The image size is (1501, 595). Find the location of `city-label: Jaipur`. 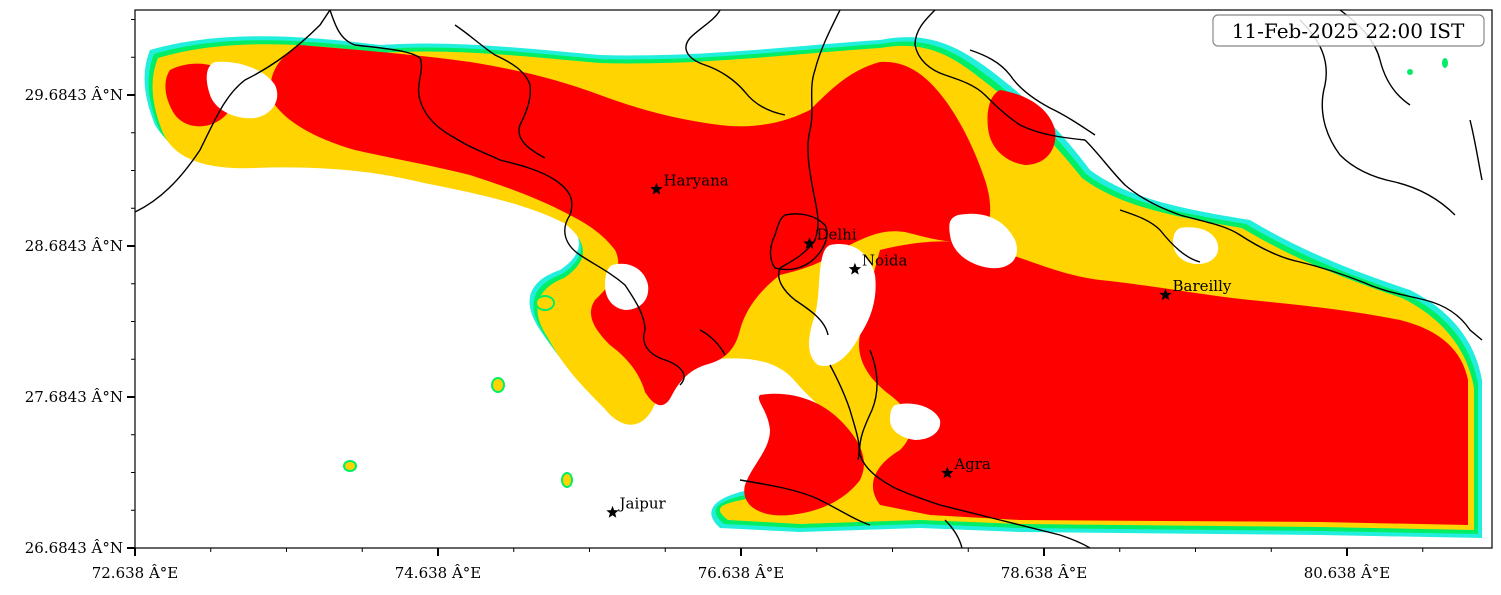

city-label: Jaipur is located at coordinates (642, 503).